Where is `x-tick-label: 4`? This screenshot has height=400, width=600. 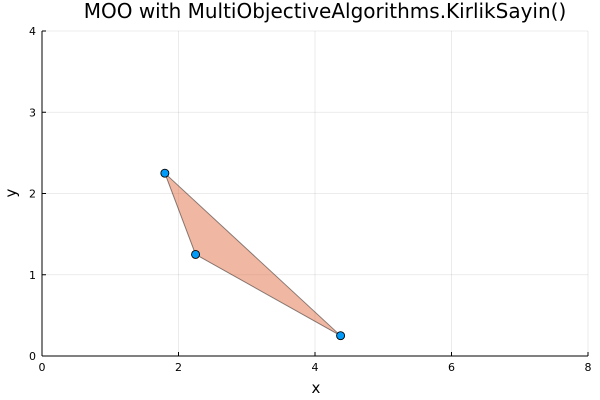
x-tick-label: 4 is located at coordinates (315, 367).